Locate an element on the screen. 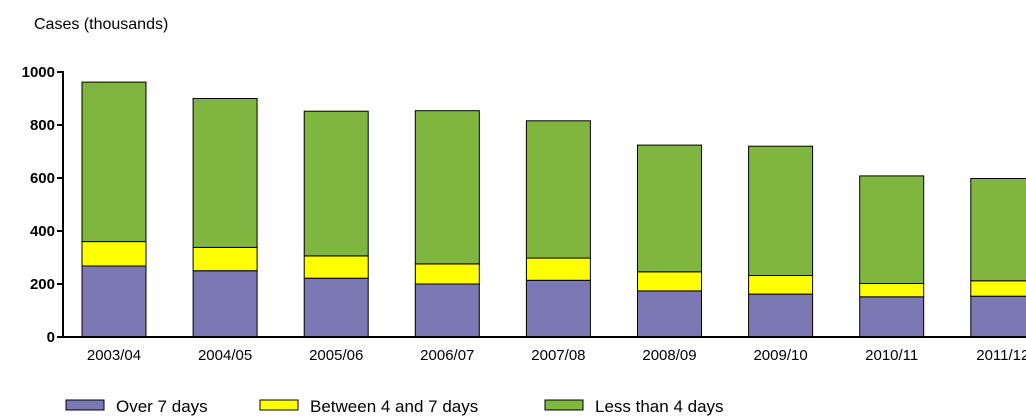  y-tick-label-400: 400 is located at coordinates (42, 231).